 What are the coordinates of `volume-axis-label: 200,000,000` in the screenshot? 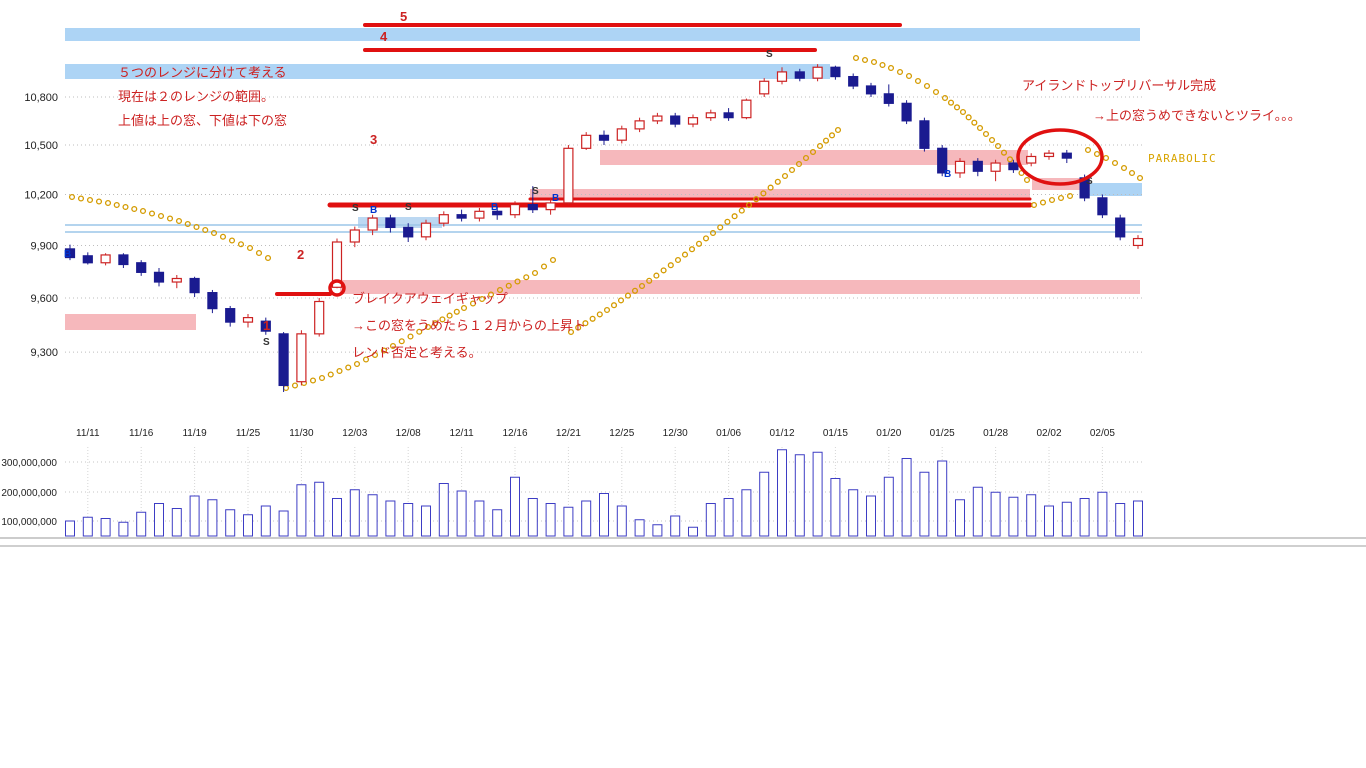 It's located at (29, 493).